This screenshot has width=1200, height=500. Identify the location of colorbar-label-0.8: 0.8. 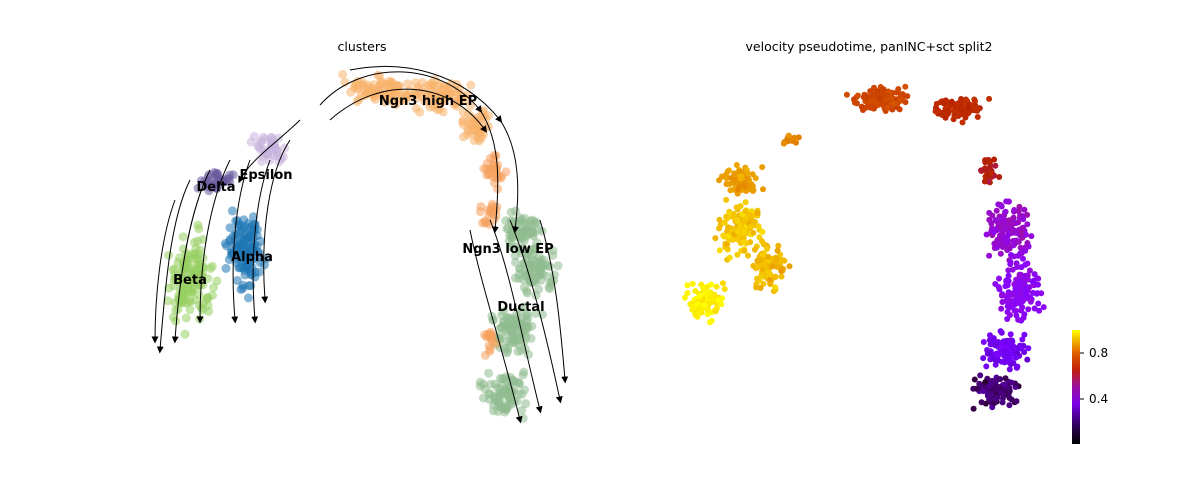
(1098, 353).